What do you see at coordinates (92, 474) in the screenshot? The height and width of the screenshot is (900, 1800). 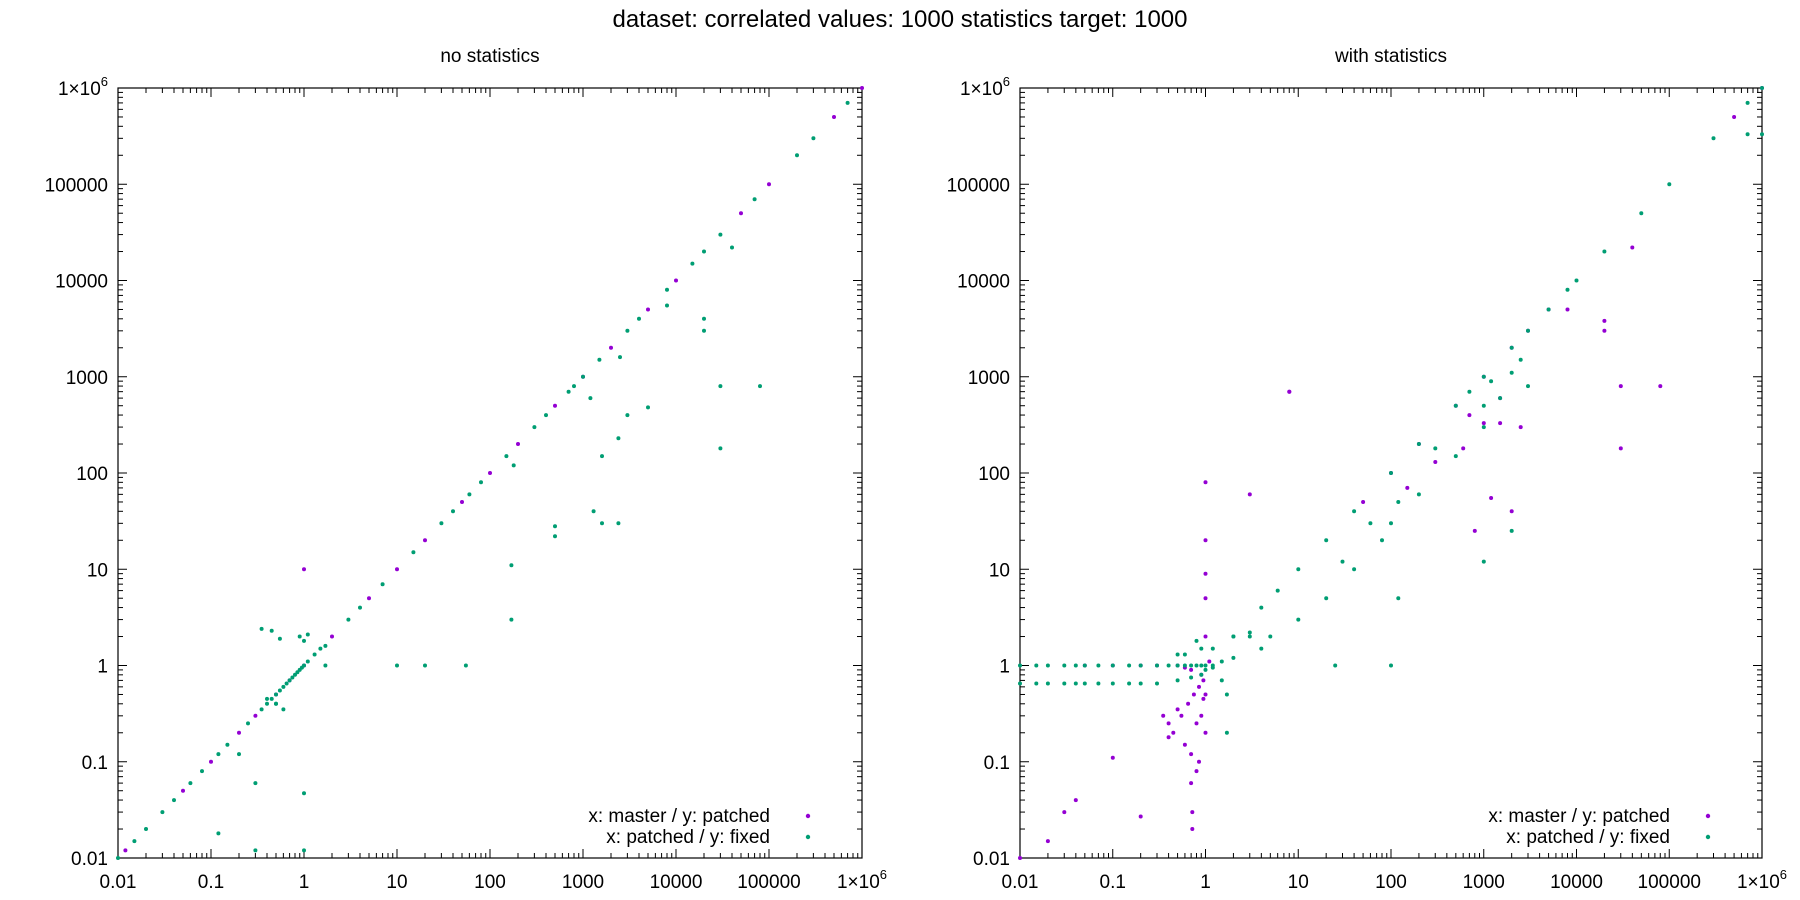 I see `y-tick-label: 100` at bounding box center [92, 474].